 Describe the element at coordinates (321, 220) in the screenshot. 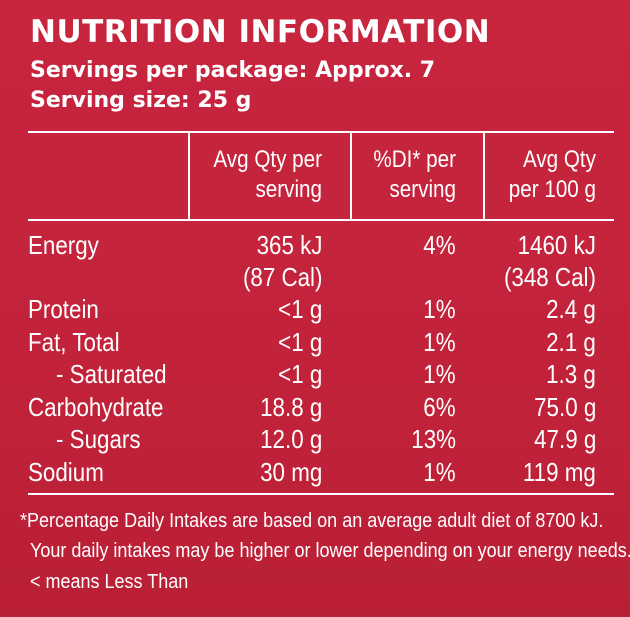

I see `header-divider` at that location.